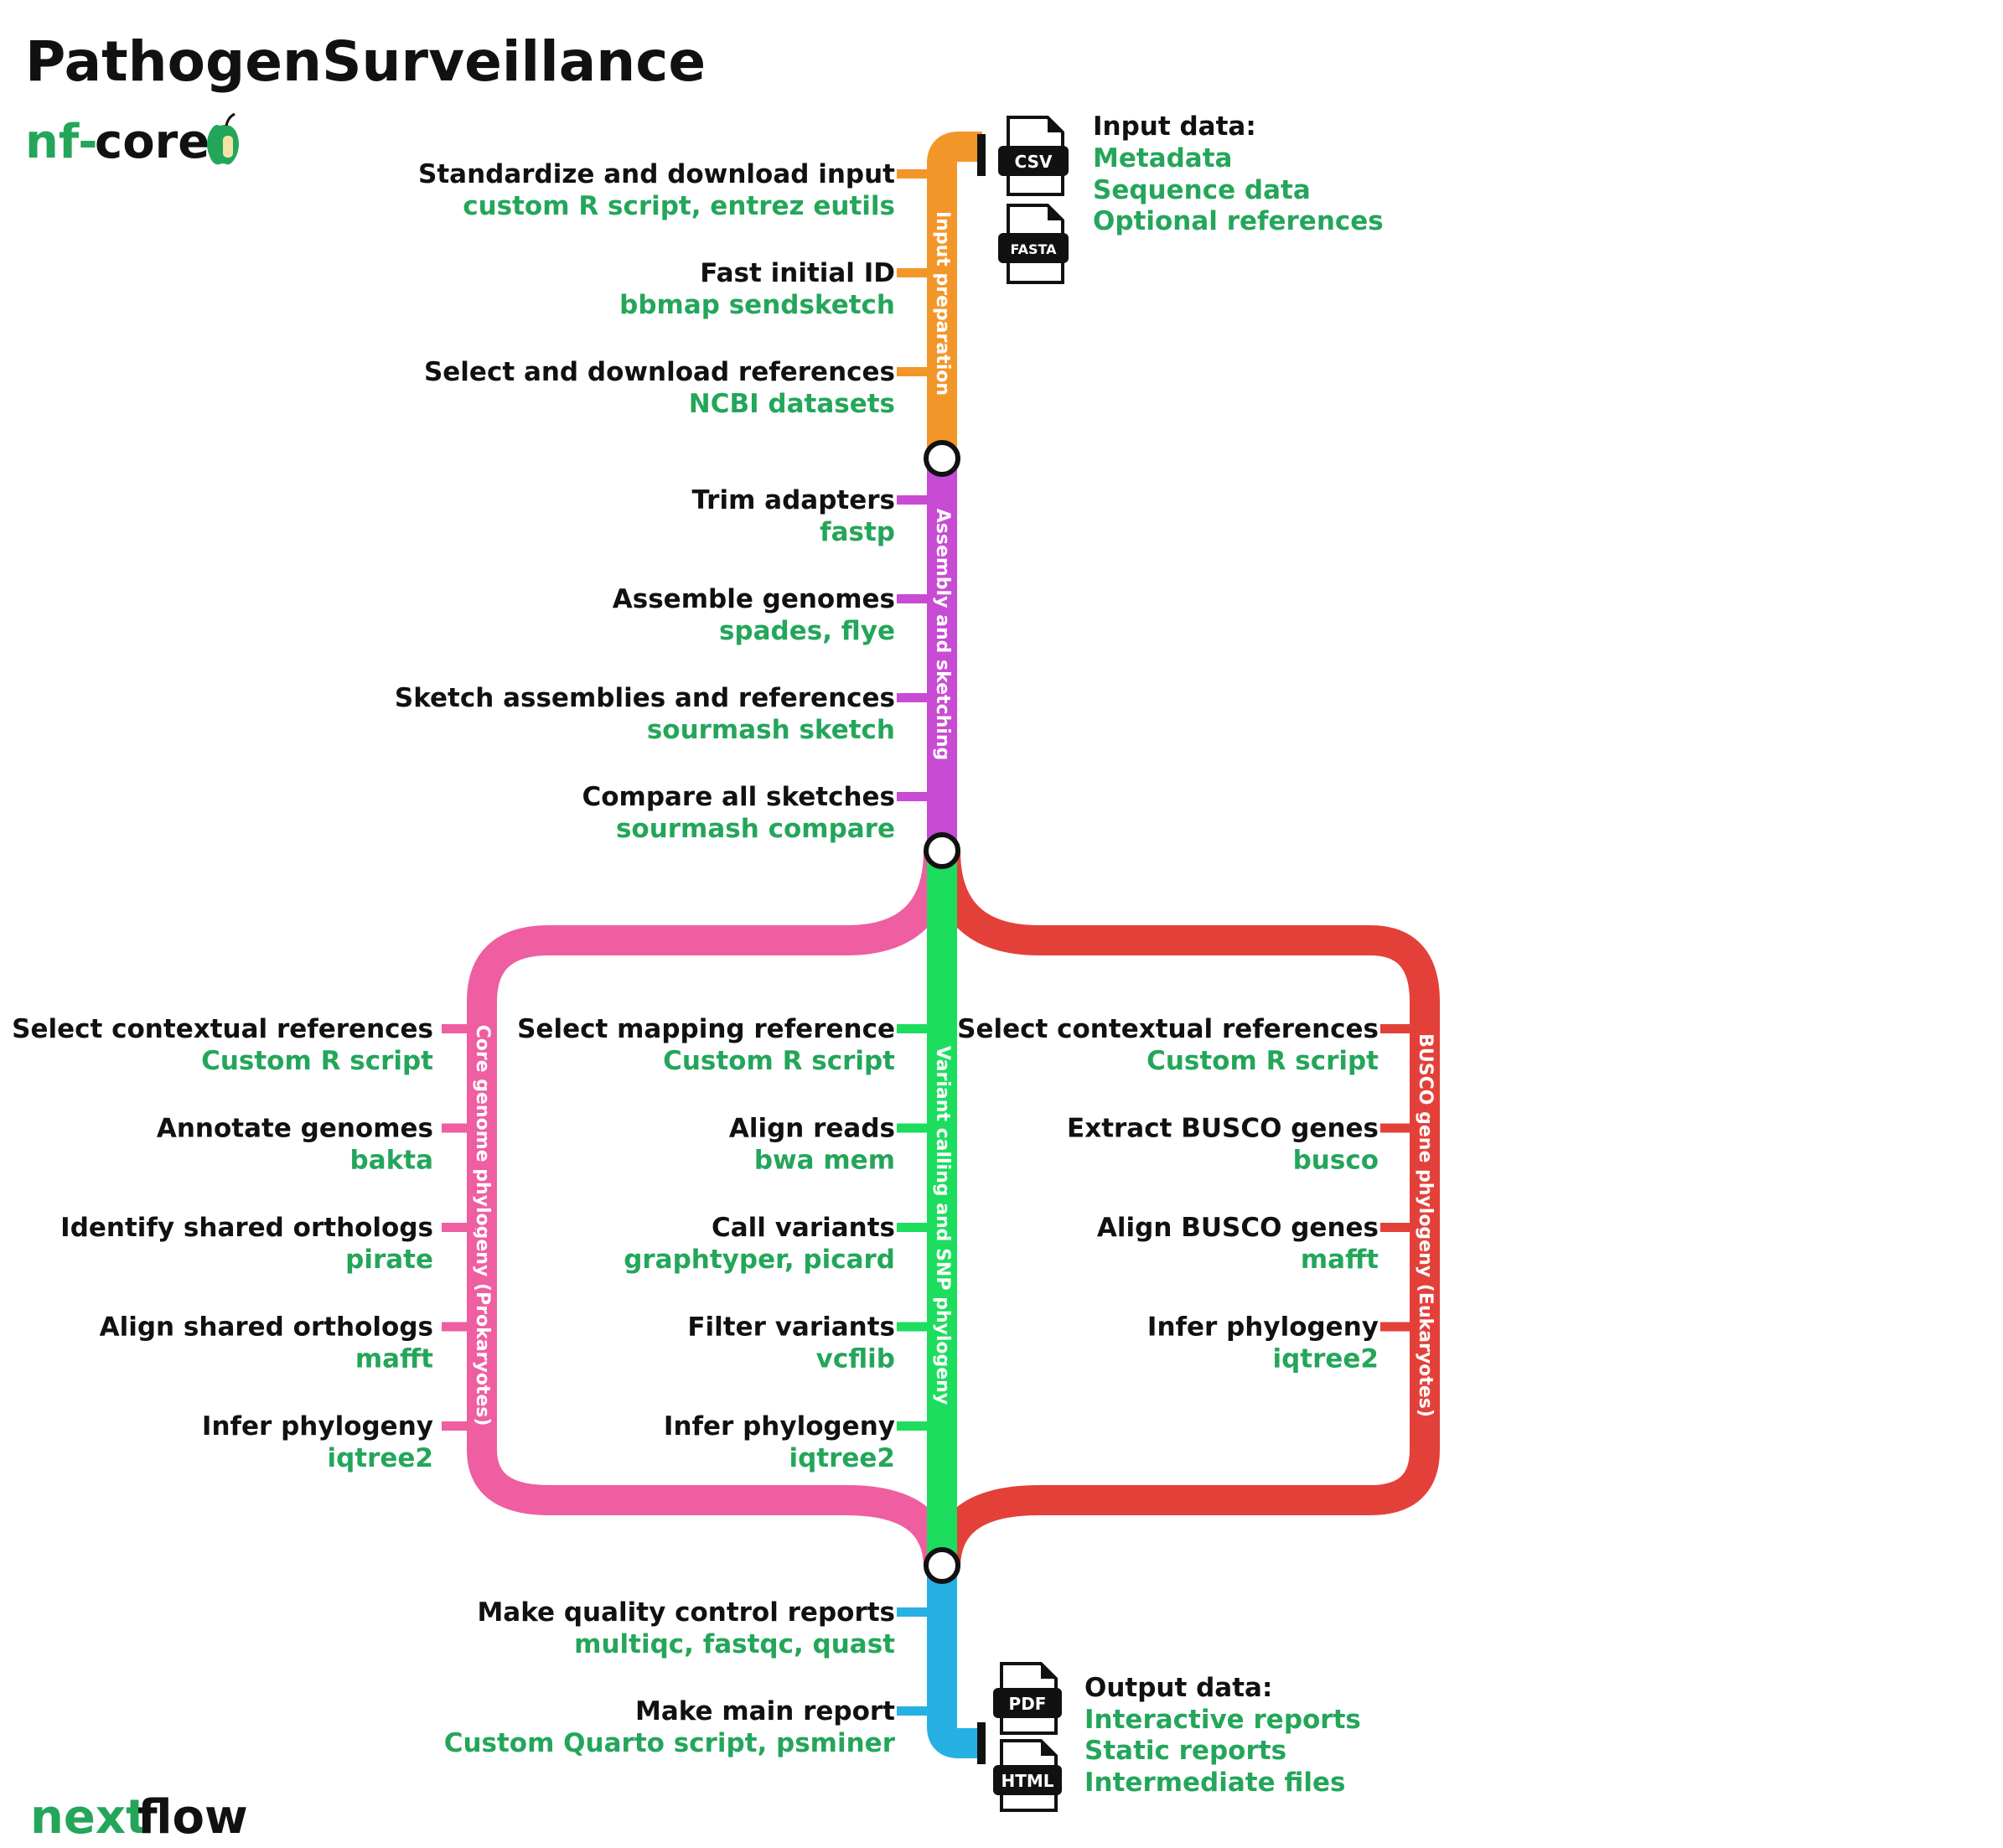 This screenshot has width=2003, height=1848. I want to click on step-name: Align BUSCO genes, so click(1238, 1228).